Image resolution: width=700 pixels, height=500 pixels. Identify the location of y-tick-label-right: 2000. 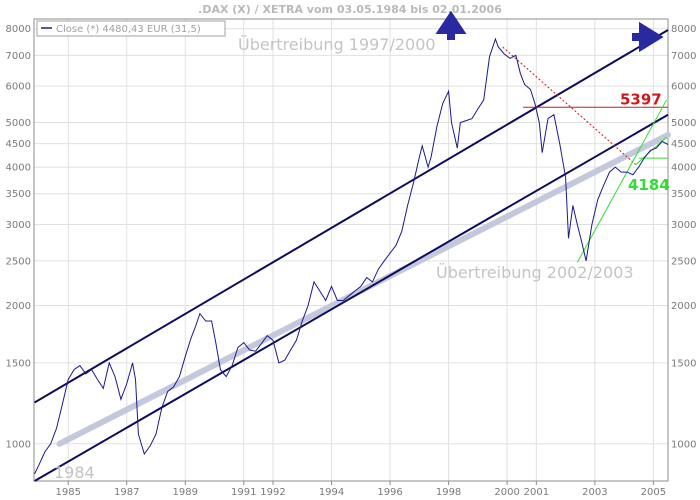
(683, 306).